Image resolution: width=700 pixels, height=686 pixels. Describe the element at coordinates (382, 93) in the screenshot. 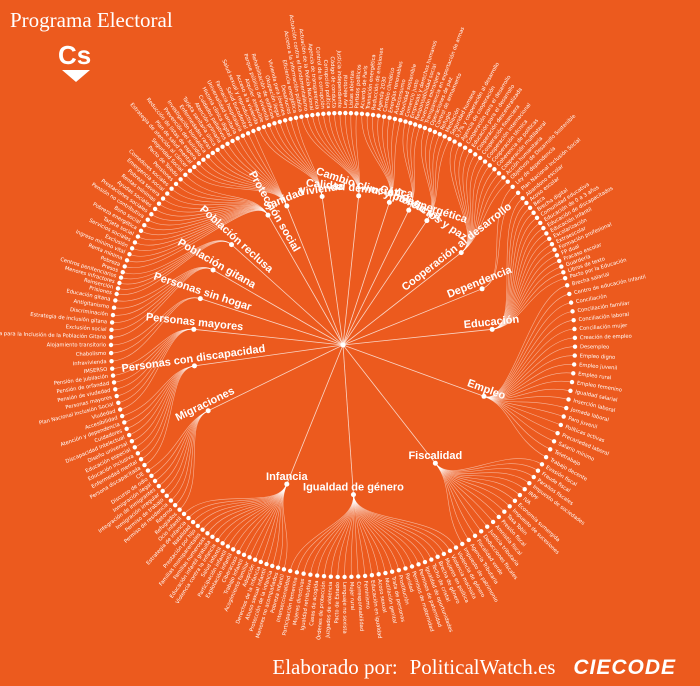

I see `leaf-label: Agenda 2030` at that location.